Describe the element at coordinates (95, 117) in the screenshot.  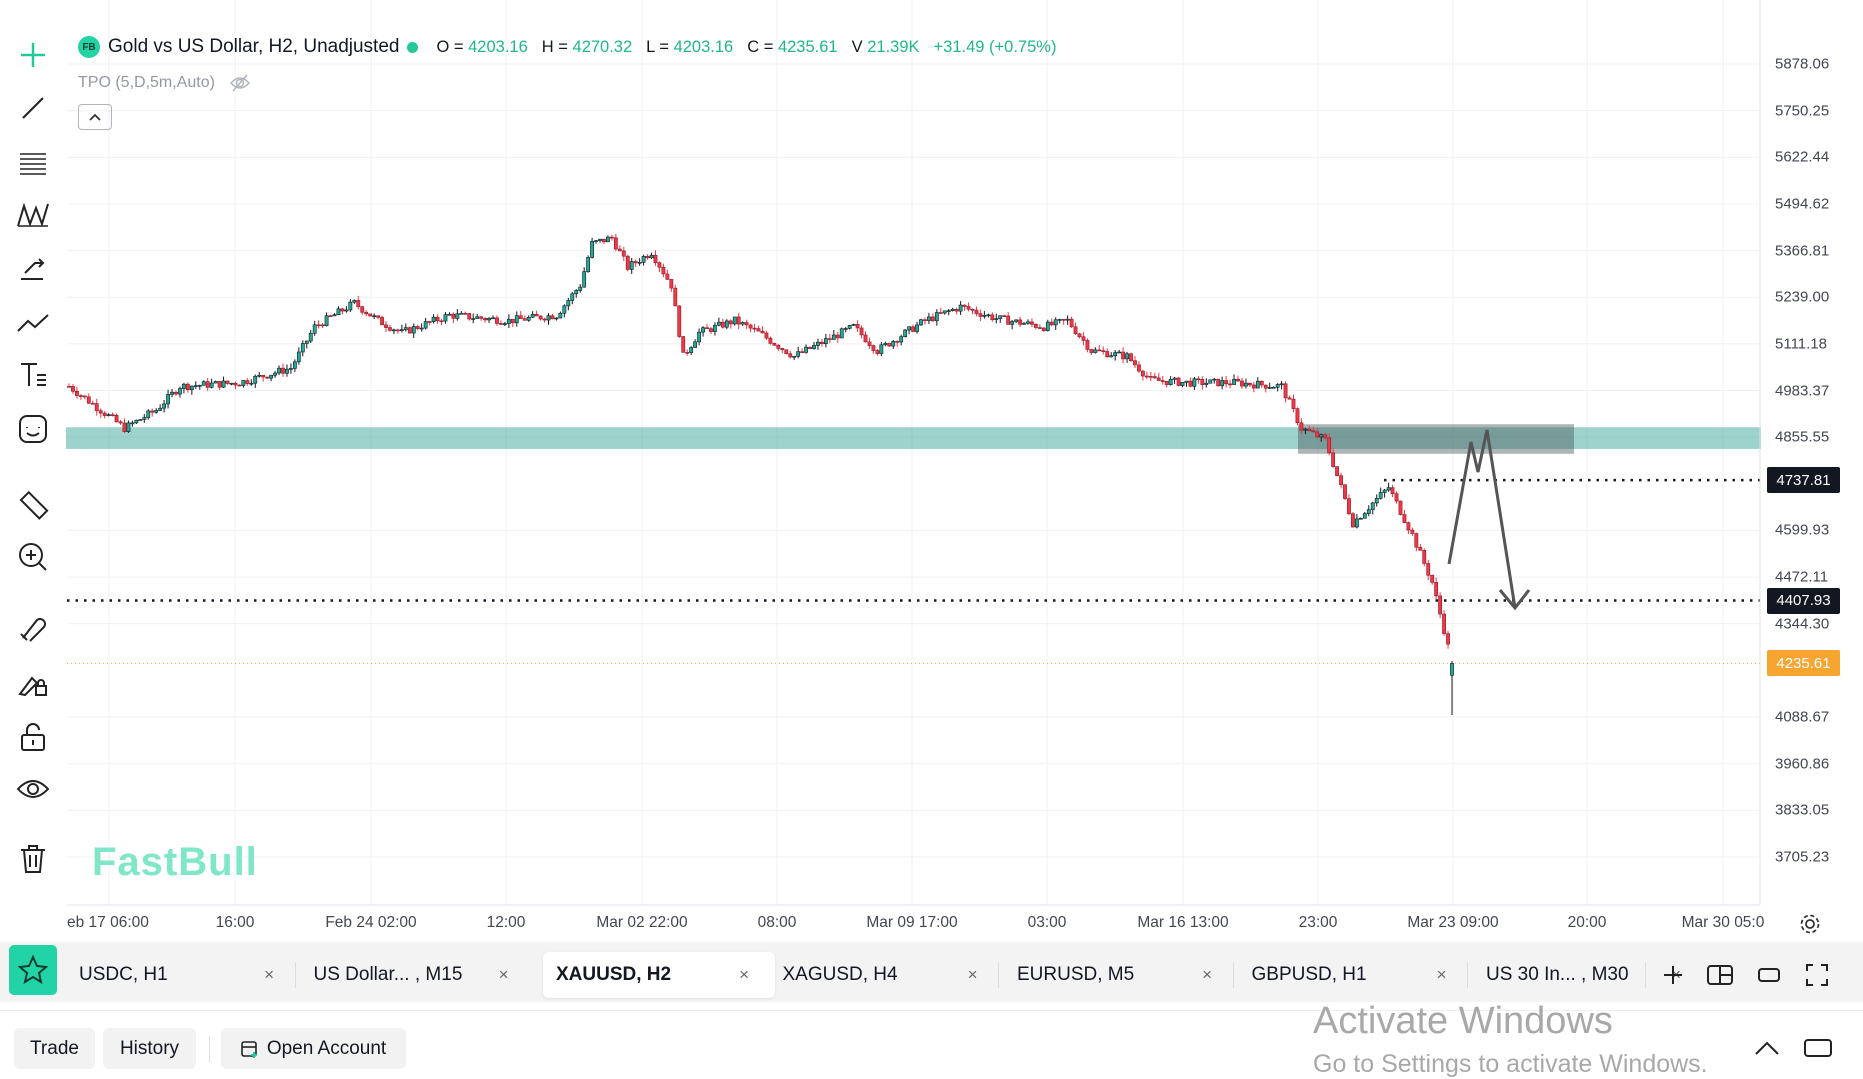
I see `collapse-legend-button` at that location.